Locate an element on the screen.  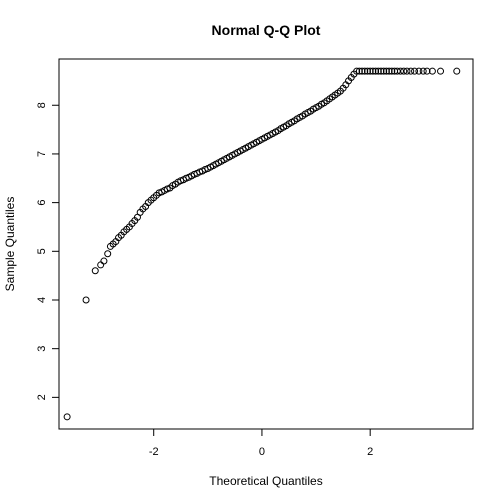
y-tick-label: 4 is located at coordinates (42, 300).